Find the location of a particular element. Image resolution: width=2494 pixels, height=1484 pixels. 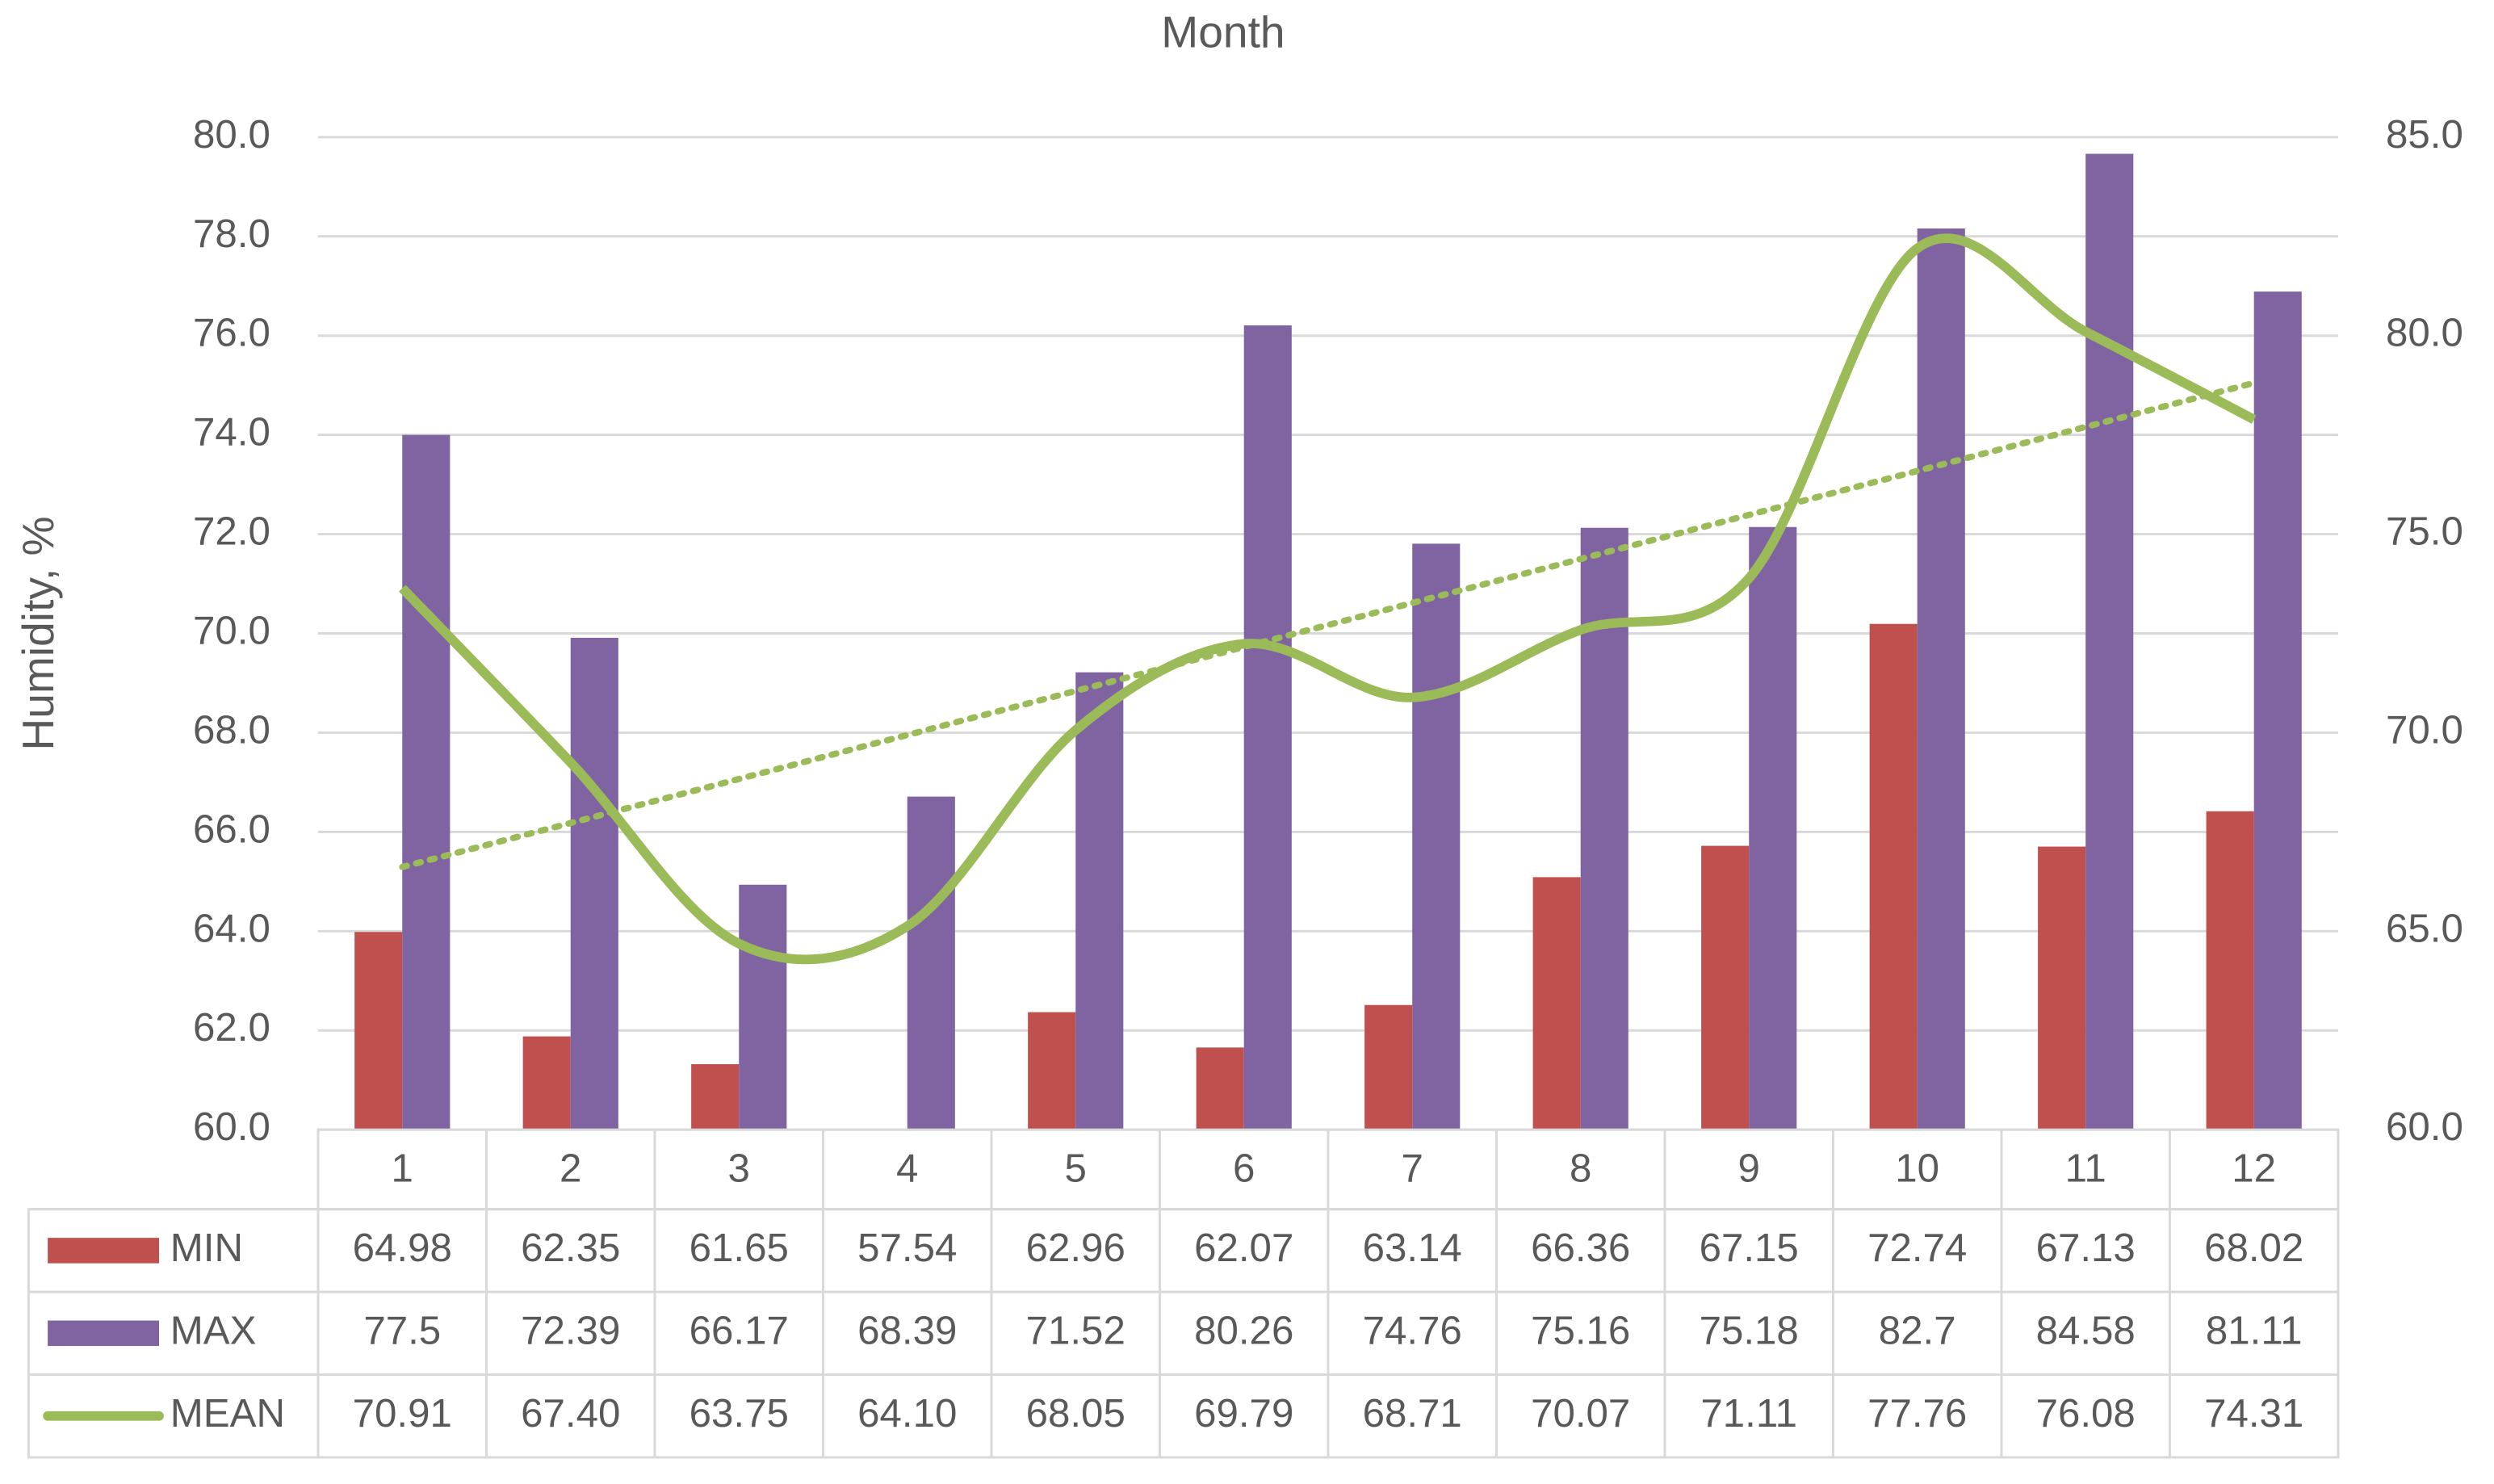

x-tick-label: 4 is located at coordinates (907, 1168).